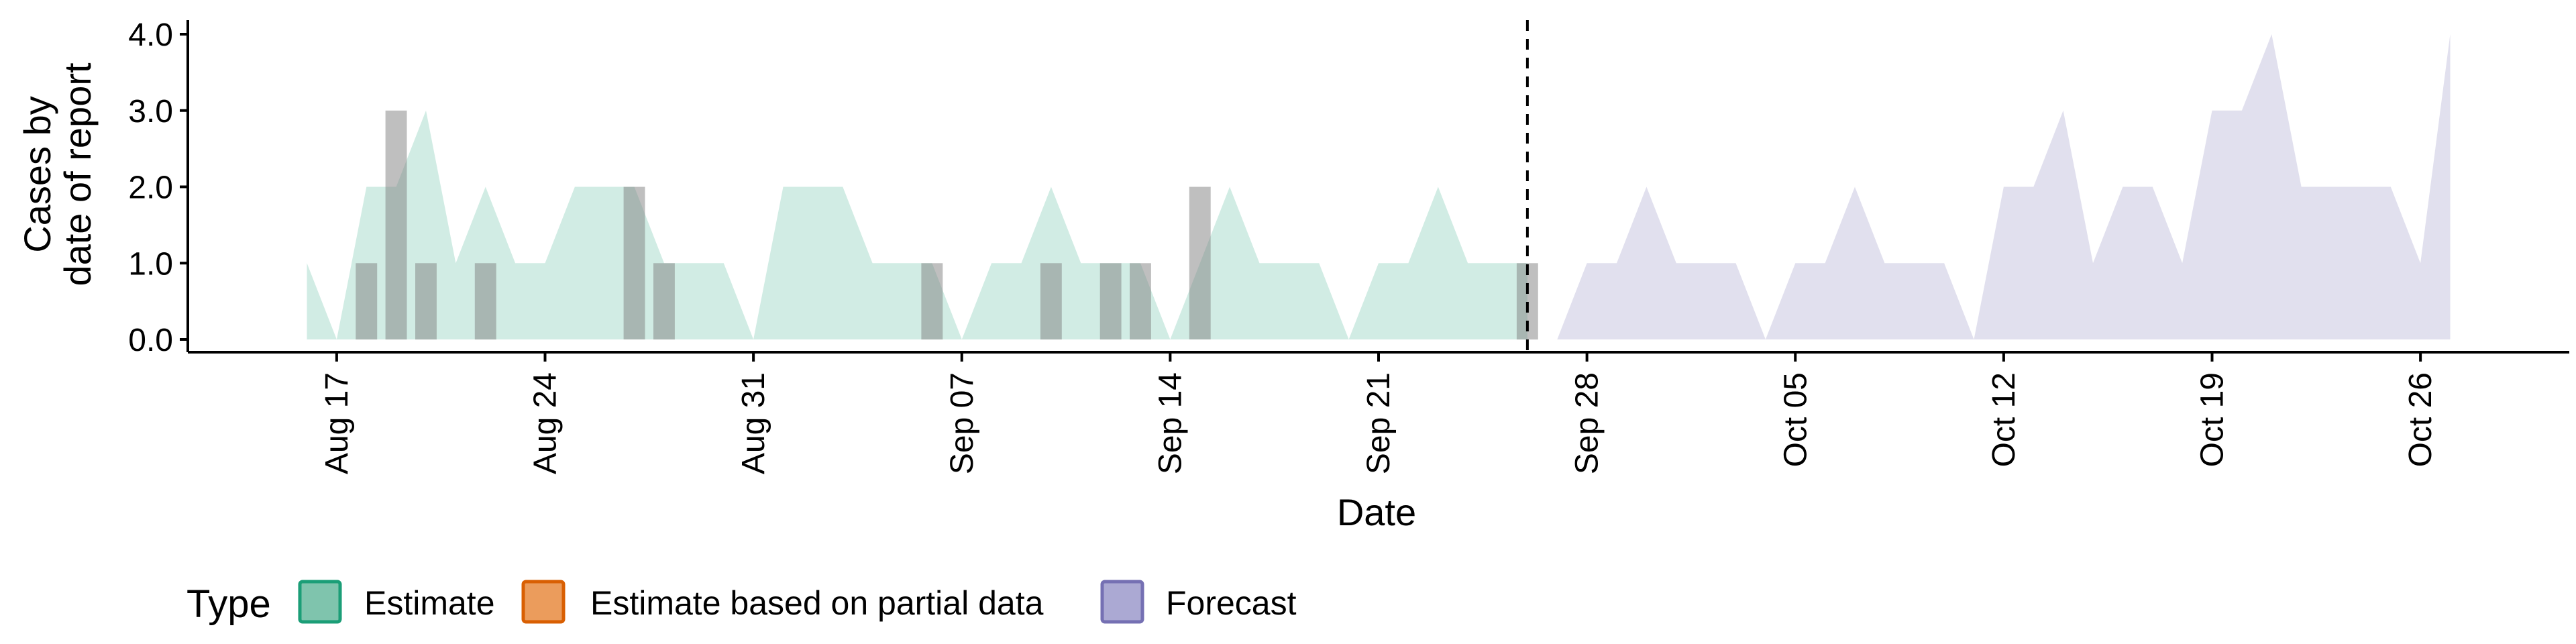  I want to click on y-tick-label-2: 2.0, so click(150, 188).